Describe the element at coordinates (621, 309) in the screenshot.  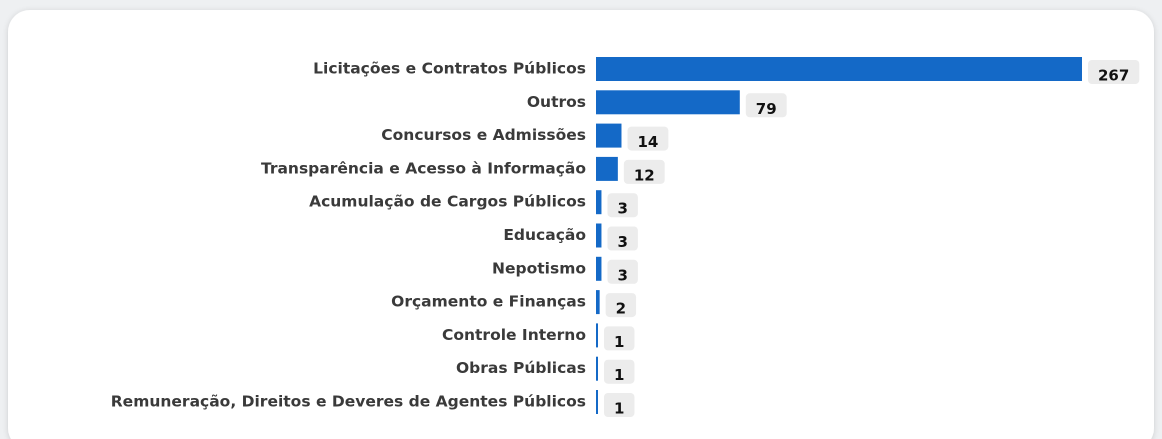
I see `value-label: 2` at that location.